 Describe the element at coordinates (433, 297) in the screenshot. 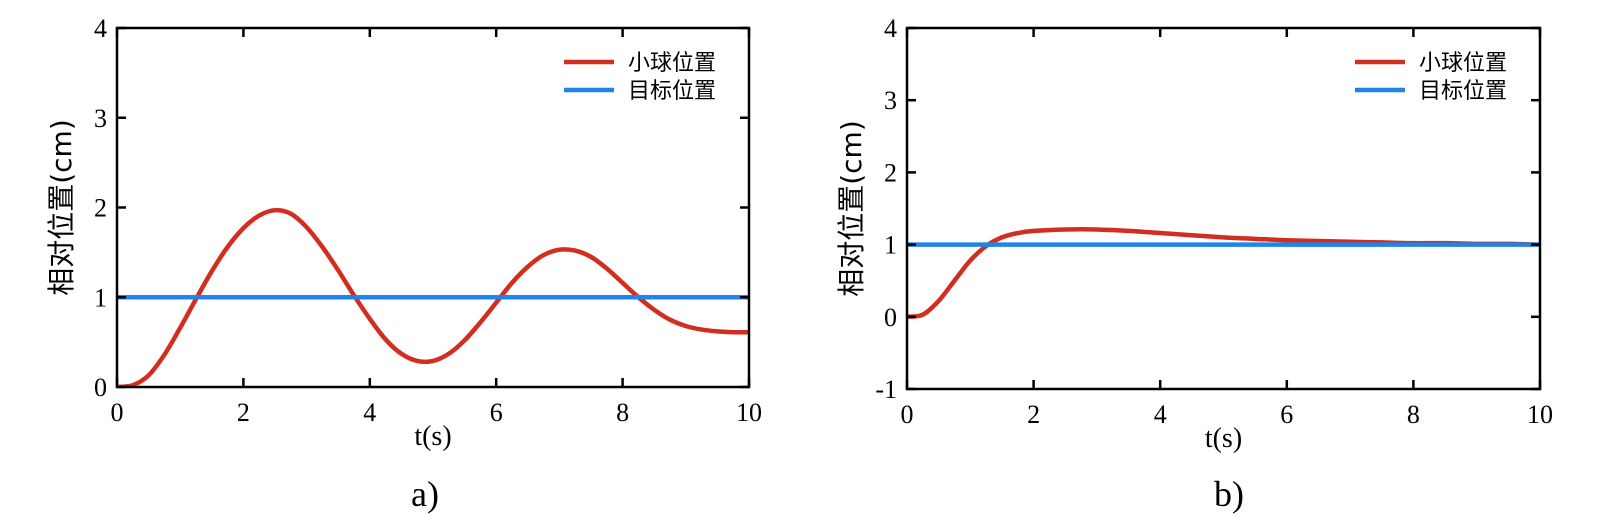

I see `series-line-ball-position` at that location.